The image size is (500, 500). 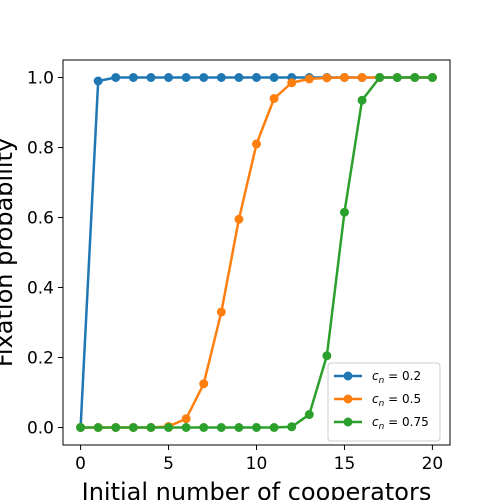 What do you see at coordinates (40, 359) in the screenshot?
I see `y-tick-label: 0.2` at bounding box center [40, 359].